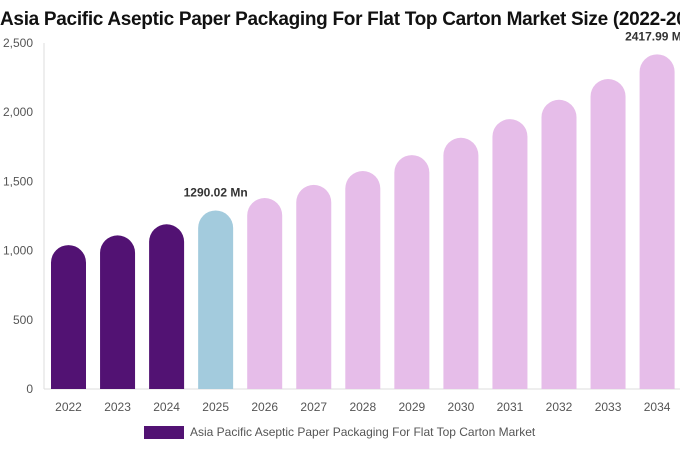 The image size is (680, 450). I want to click on bar-2031, so click(510, 254).